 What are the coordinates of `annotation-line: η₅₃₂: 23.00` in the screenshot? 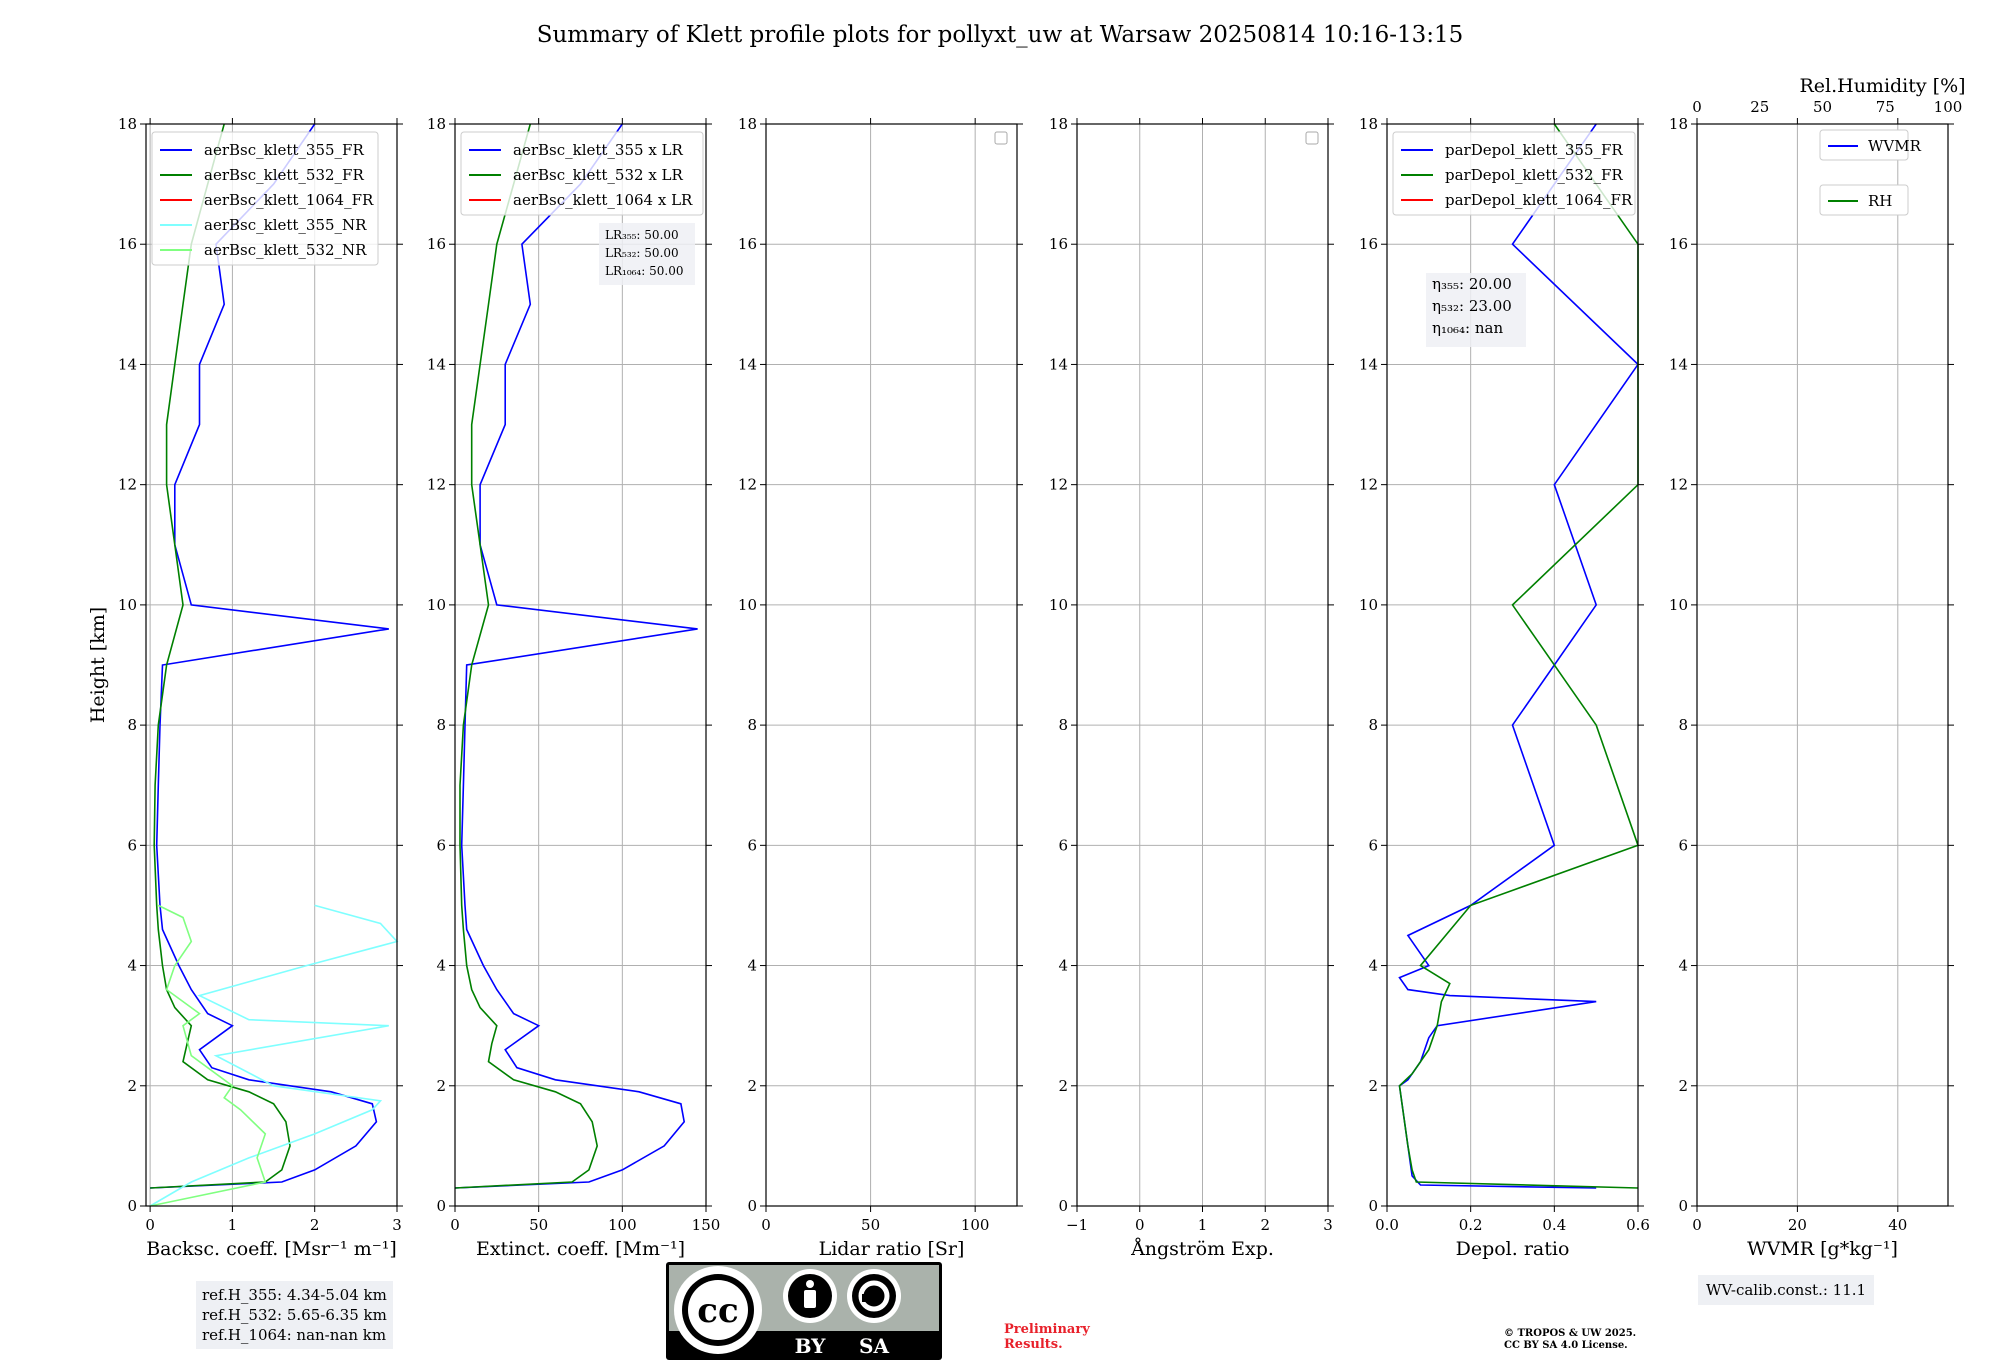 It's located at (1472, 306).